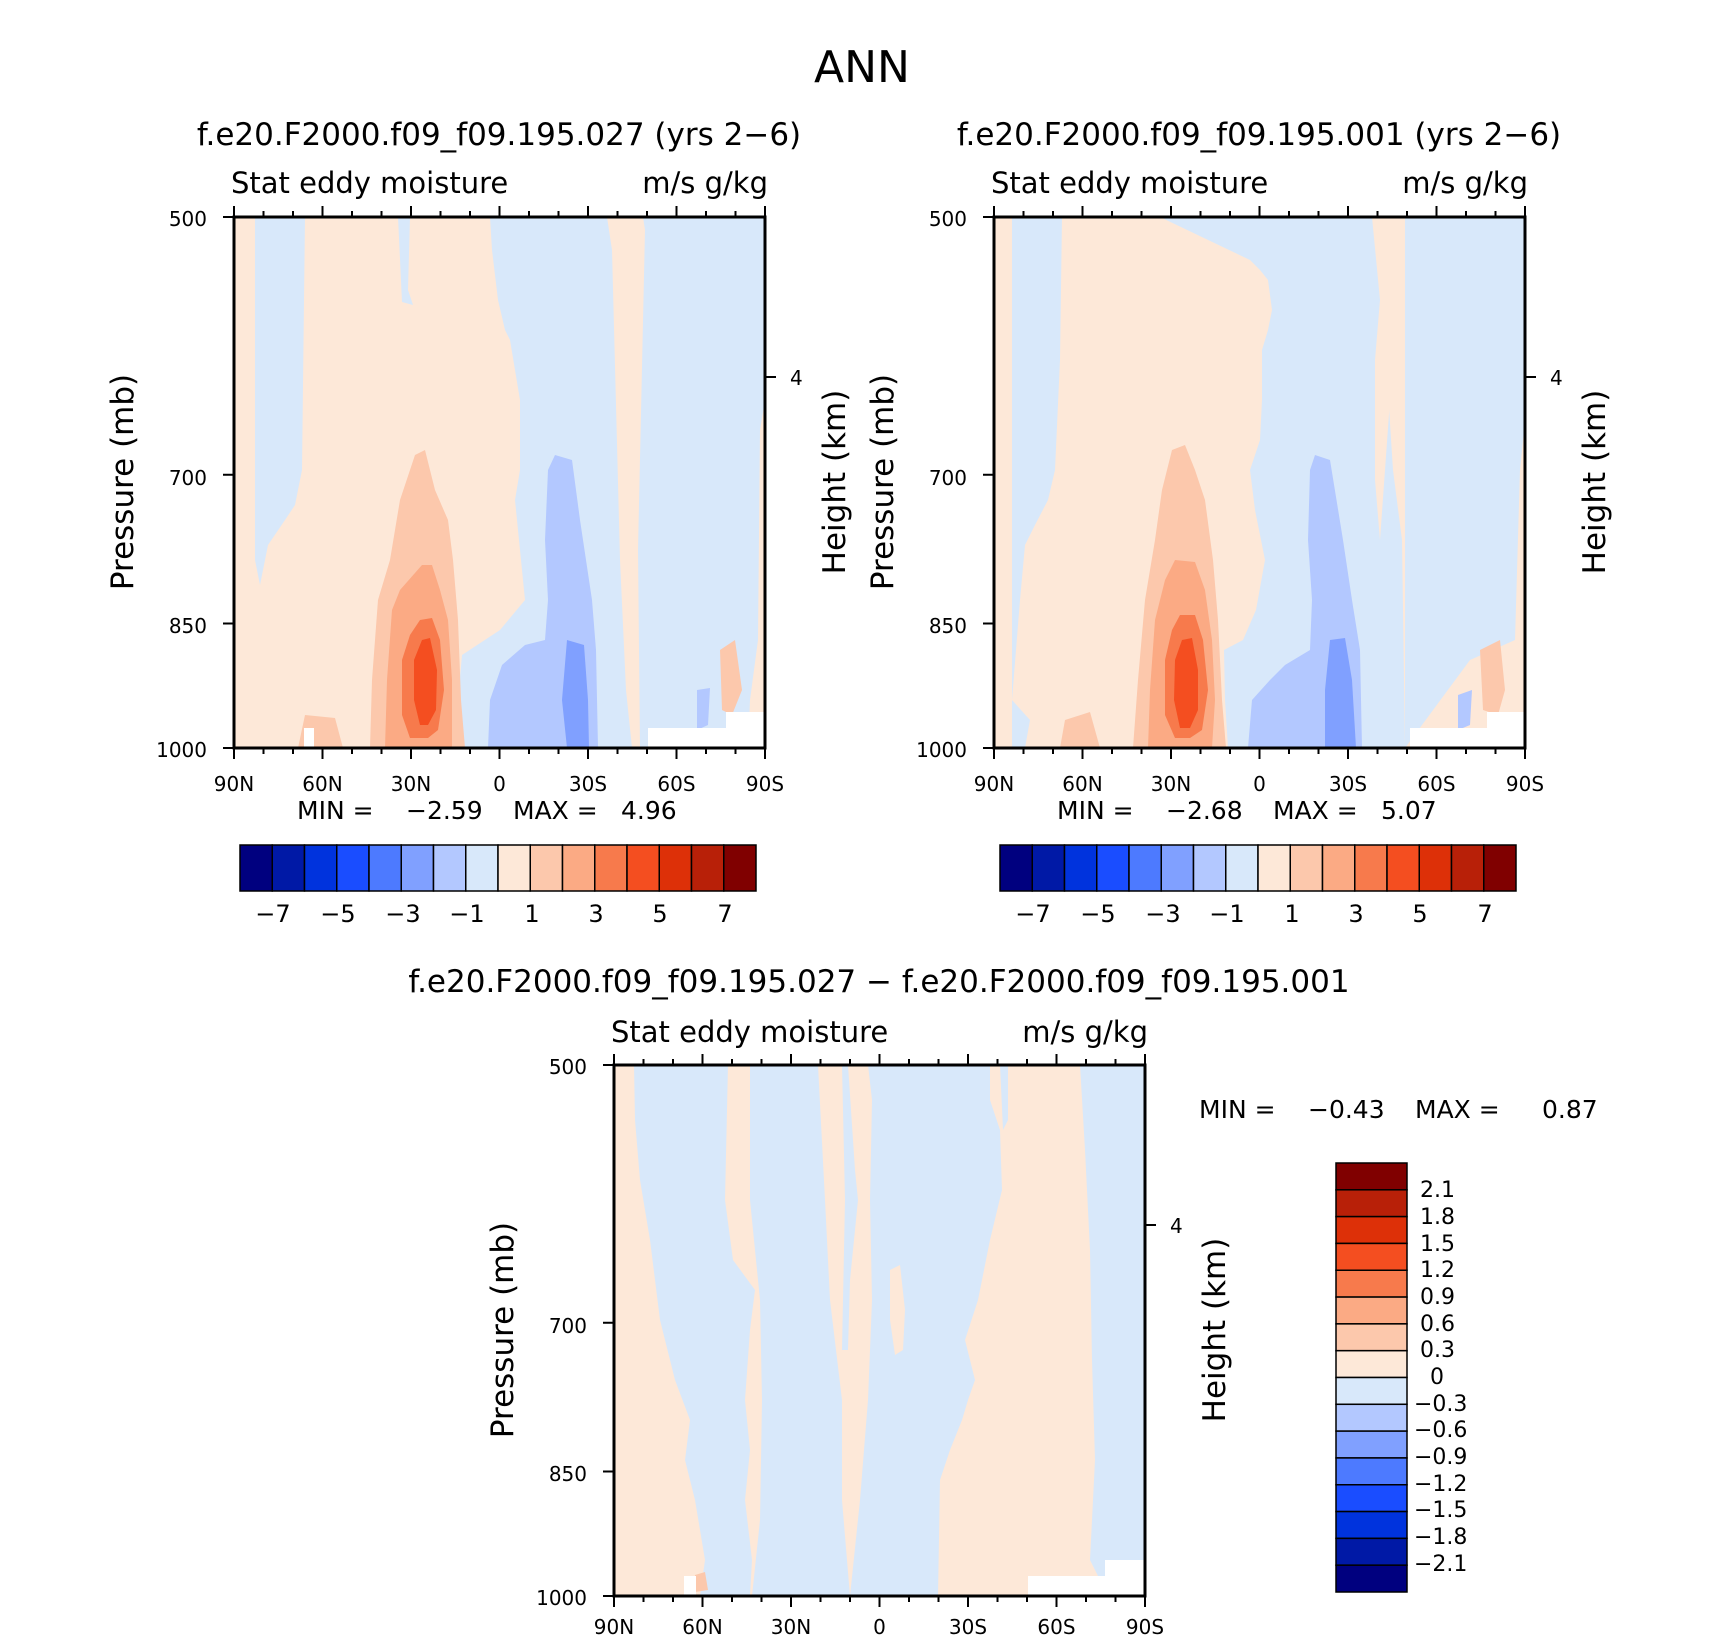 Image resolution: width=1710 pixels, height=1636 pixels. What do you see at coordinates (724, 914) in the screenshot?
I see `colorbar-label: 7` at bounding box center [724, 914].